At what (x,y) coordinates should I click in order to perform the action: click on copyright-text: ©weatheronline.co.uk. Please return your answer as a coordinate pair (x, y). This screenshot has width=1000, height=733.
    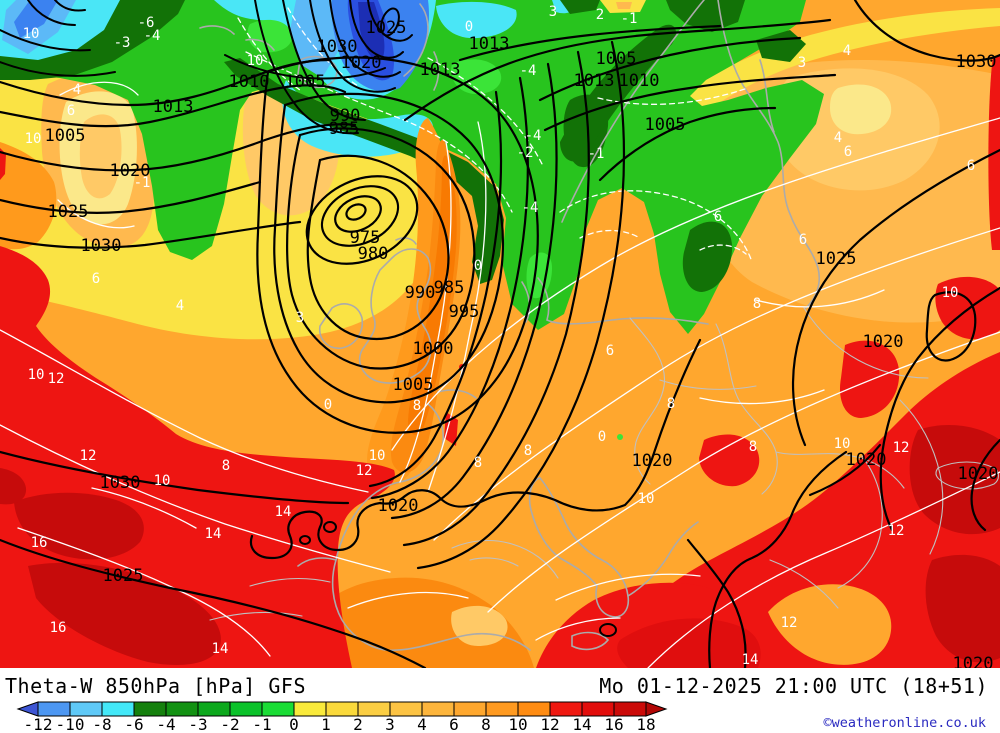
    Looking at the image, I should click on (904, 723).